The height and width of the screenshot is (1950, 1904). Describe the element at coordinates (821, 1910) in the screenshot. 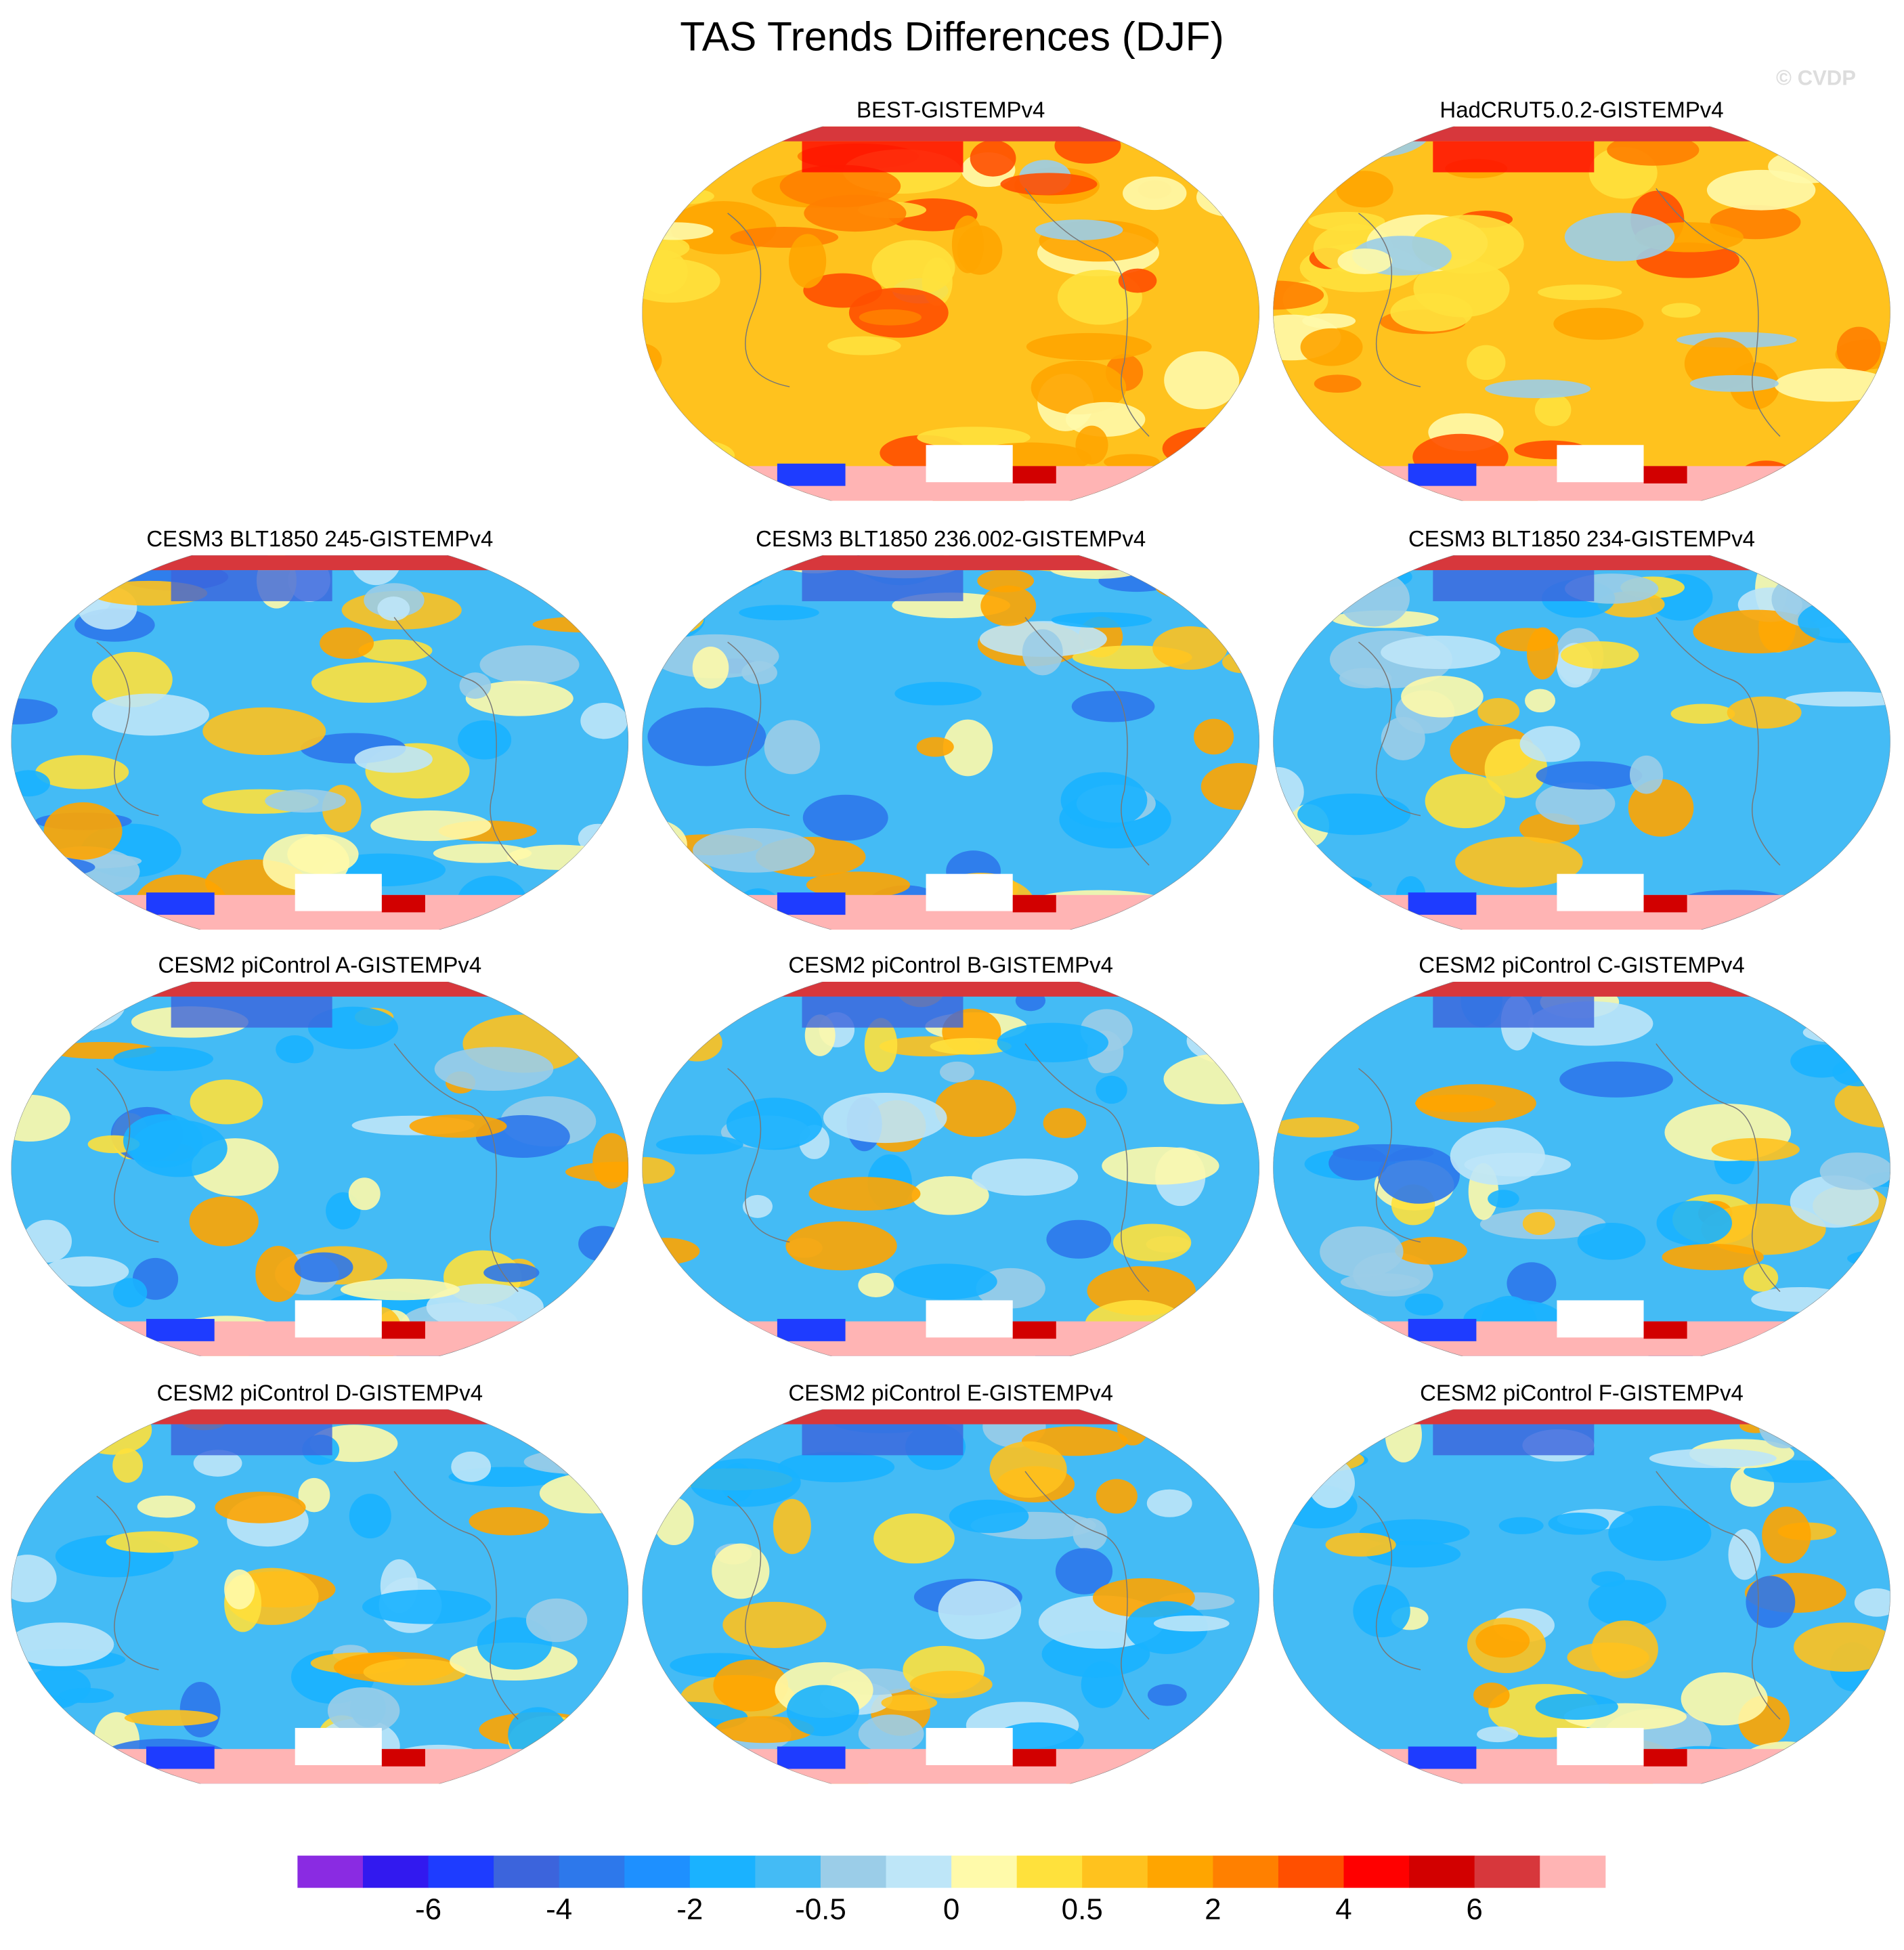

I see `colorbar-label: -0.5` at that location.